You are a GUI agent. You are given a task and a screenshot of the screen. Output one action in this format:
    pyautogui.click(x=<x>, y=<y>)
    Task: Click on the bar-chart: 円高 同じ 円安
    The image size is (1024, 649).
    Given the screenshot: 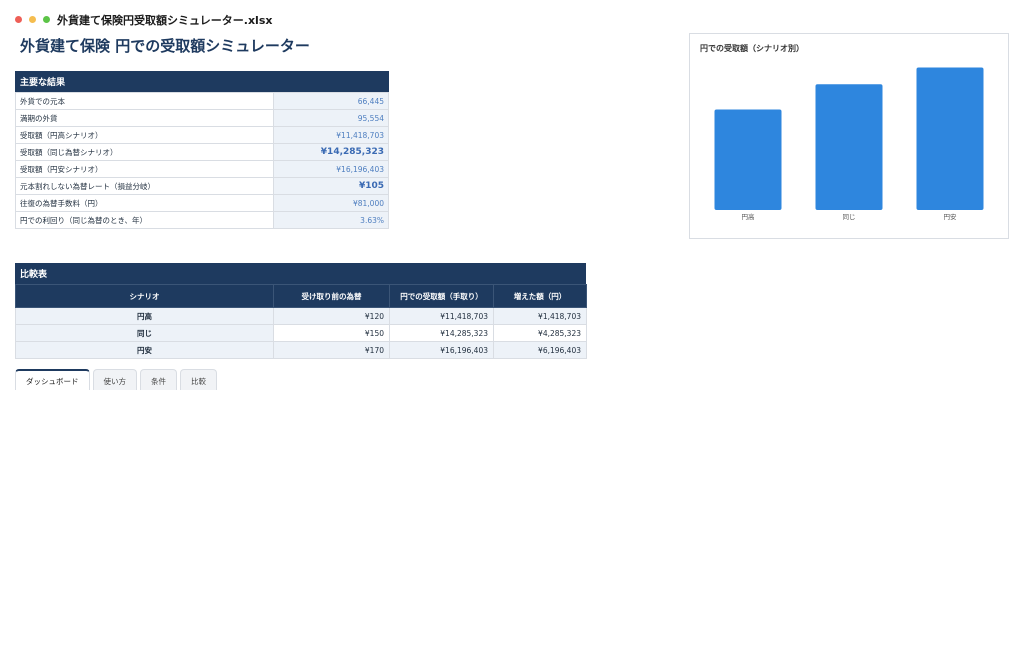 What is the action you would take?
    pyautogui.click(x=849, y=144)
    